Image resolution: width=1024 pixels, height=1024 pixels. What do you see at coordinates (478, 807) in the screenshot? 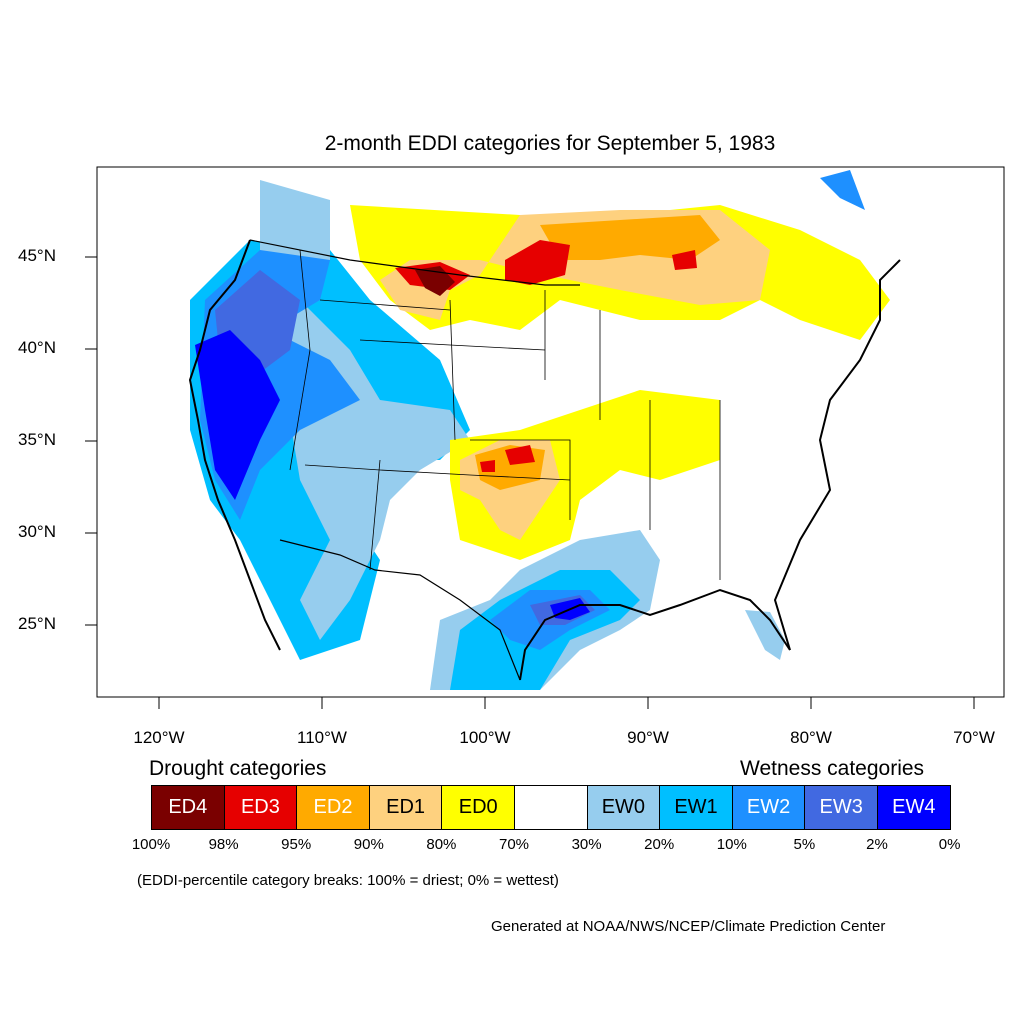
I see `legend-box-ed0: ED0` at bounding box center [478, 807].